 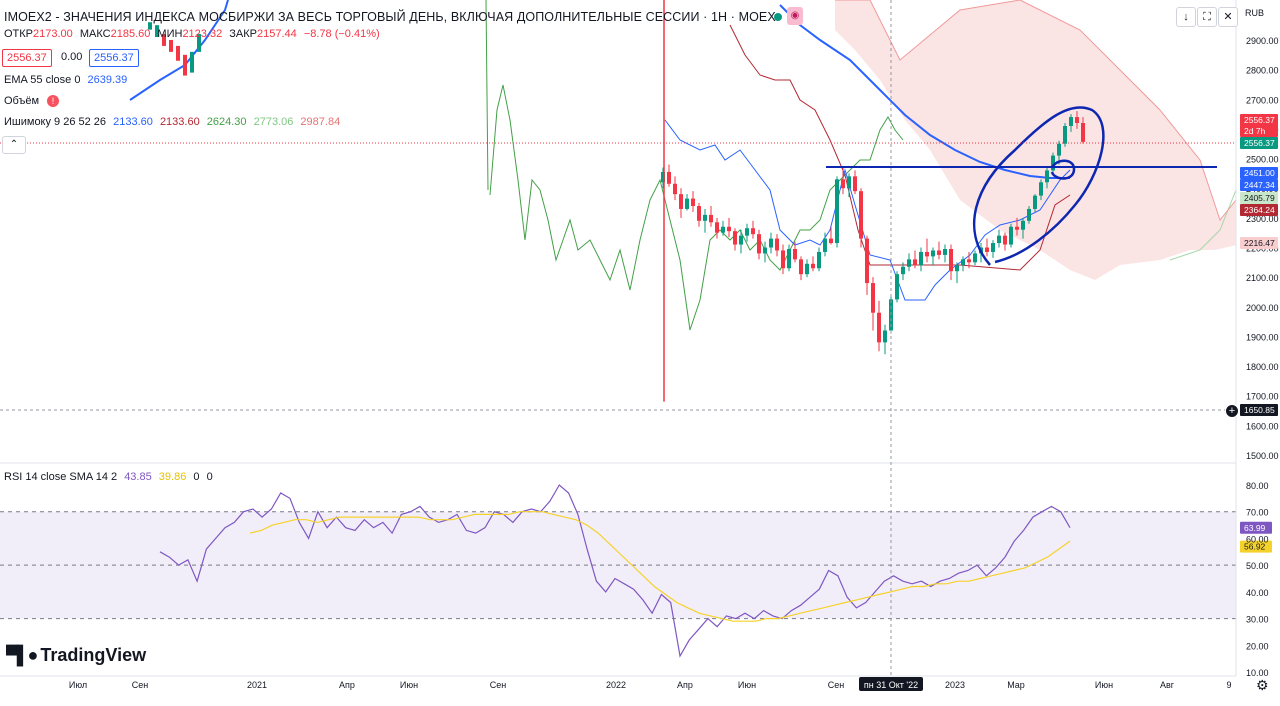 I want to click on price-tick-label: 2100.00, so click(x=1262, y=278).